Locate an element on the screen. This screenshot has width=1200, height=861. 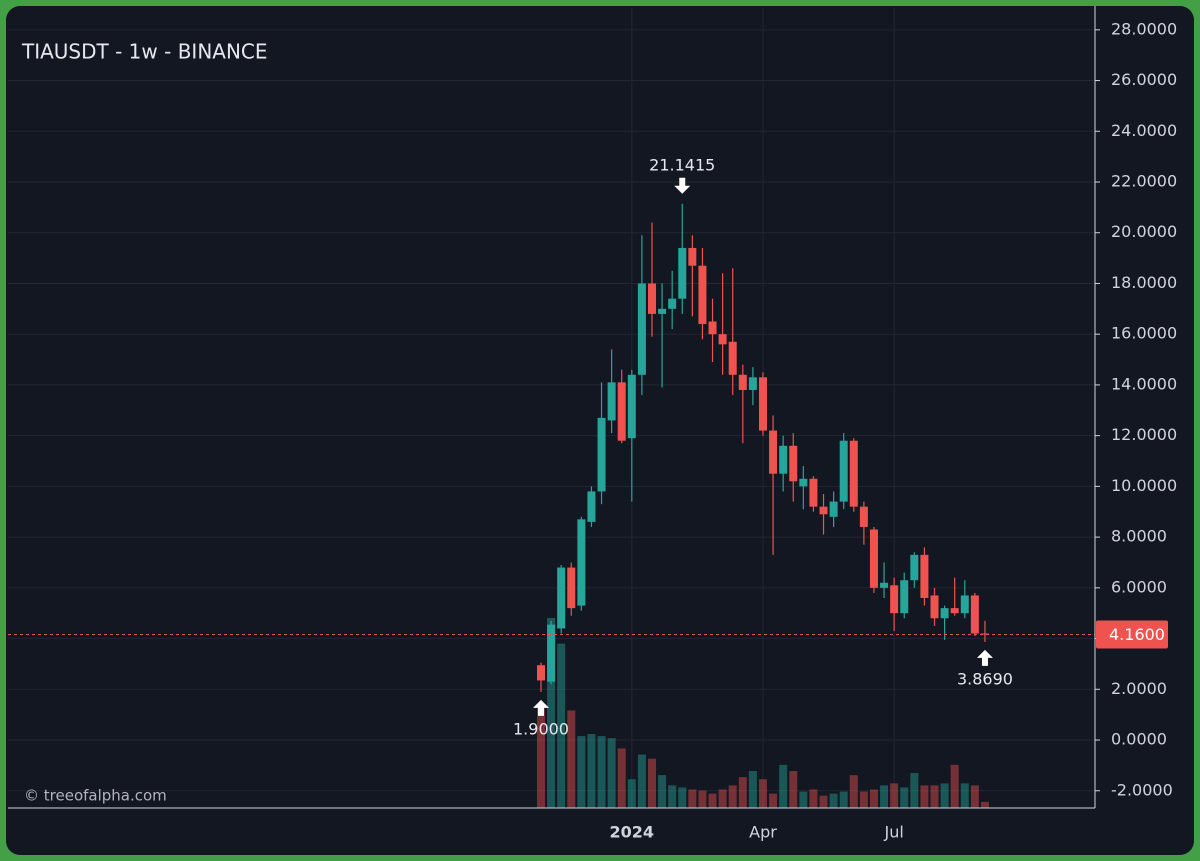
y-tick-label: 10.0000 is located at coordinates (1144, 485).